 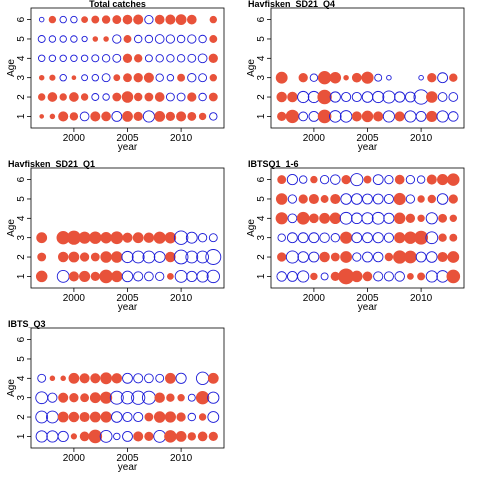 I want to click on x-axis-label: year, so click(x=368, y=147).